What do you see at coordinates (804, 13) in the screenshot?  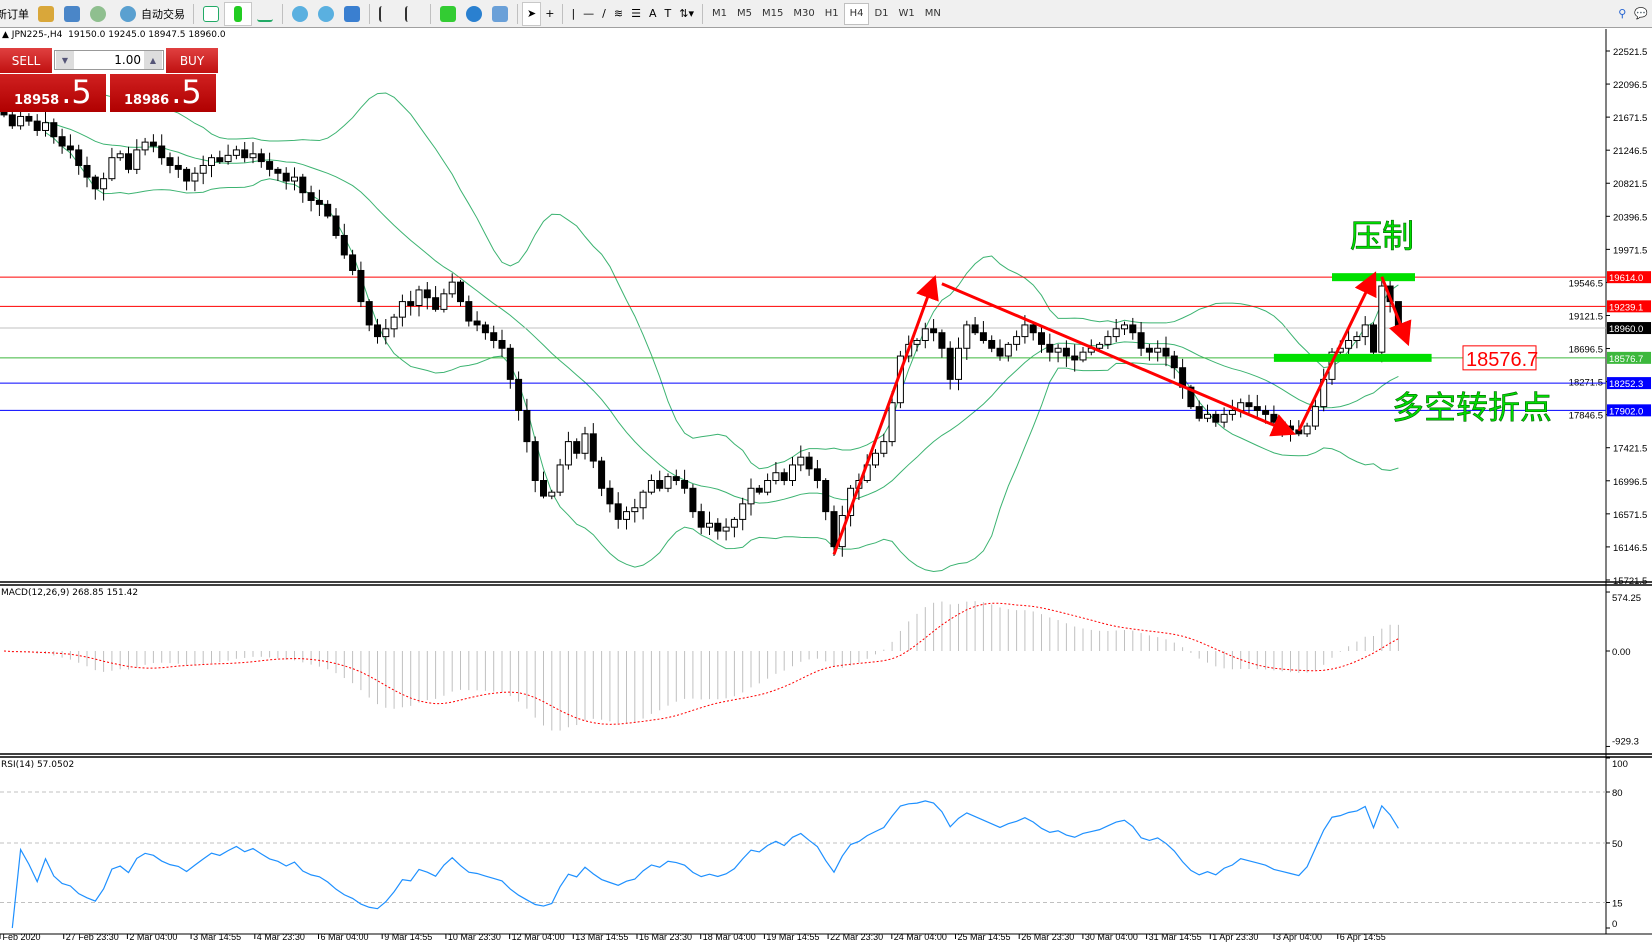 I see `timeframe-m30: M30` at bounding box center [804, 13].